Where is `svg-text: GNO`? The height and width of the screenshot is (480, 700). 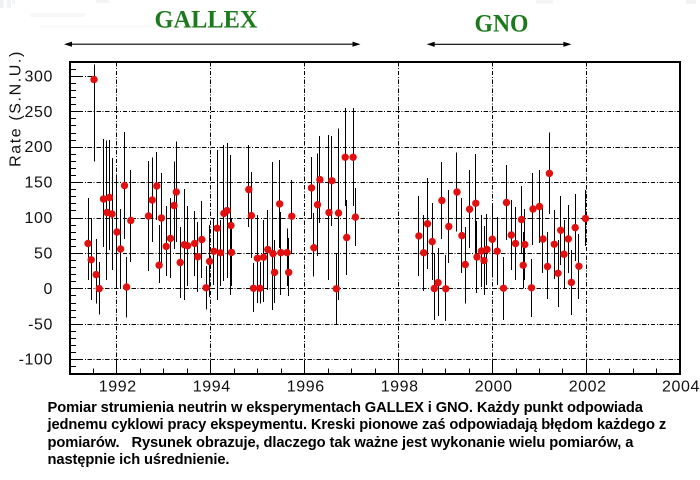
svg-text: GNO is located at coordinates (502, 24).